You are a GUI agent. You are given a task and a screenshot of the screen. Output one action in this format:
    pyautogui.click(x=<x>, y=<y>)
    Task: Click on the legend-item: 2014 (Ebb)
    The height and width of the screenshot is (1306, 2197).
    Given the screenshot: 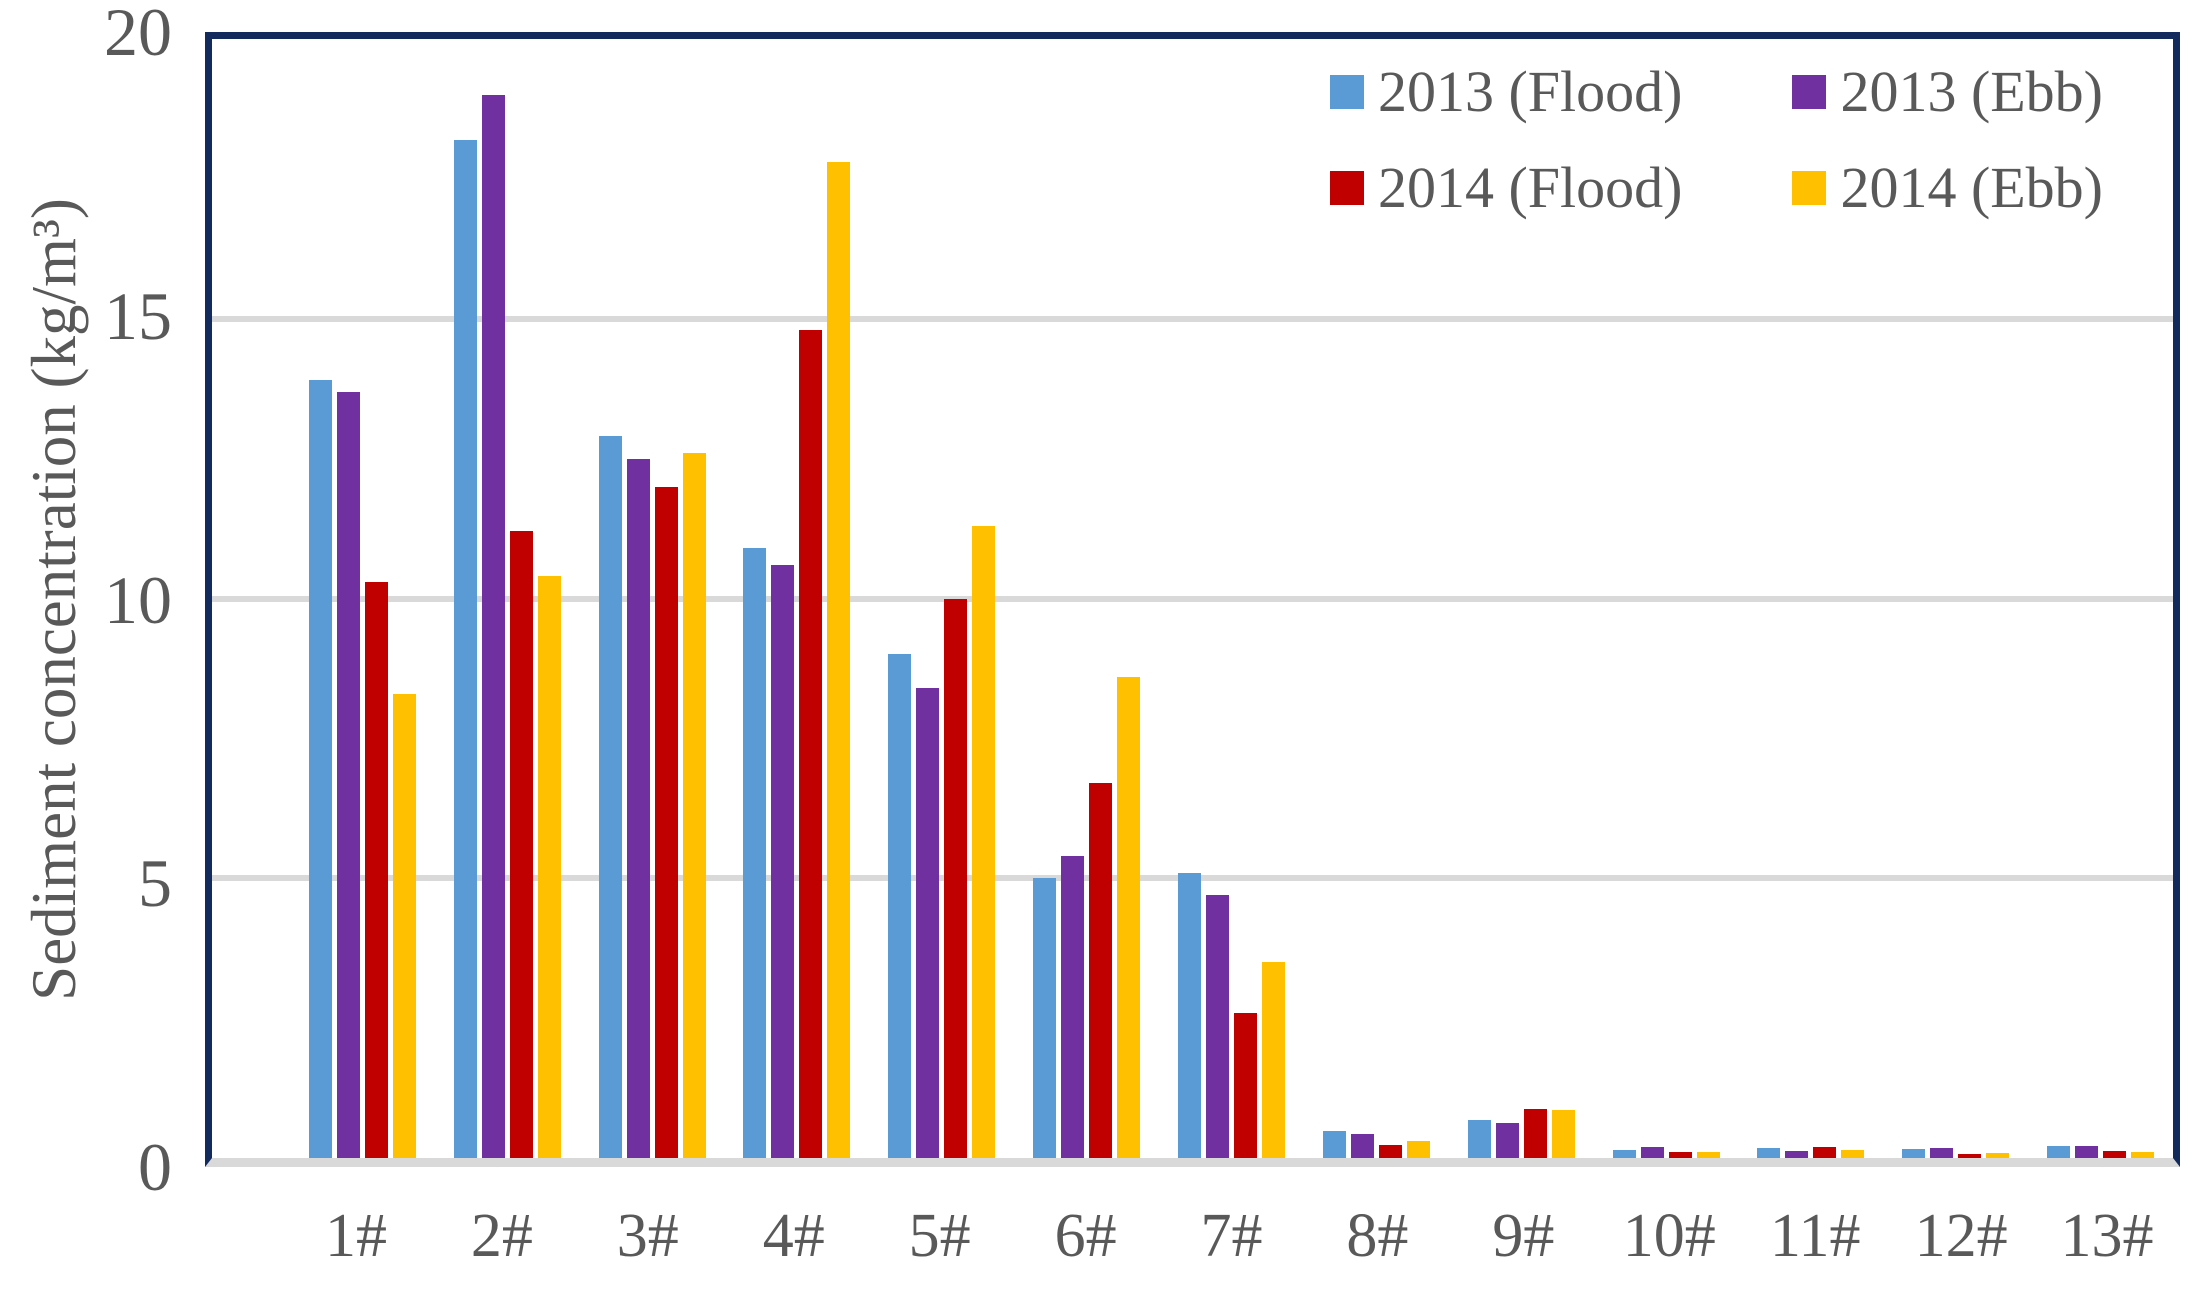 What is the action you would take?
    pyautogui.click(x=1947, y=188)
    